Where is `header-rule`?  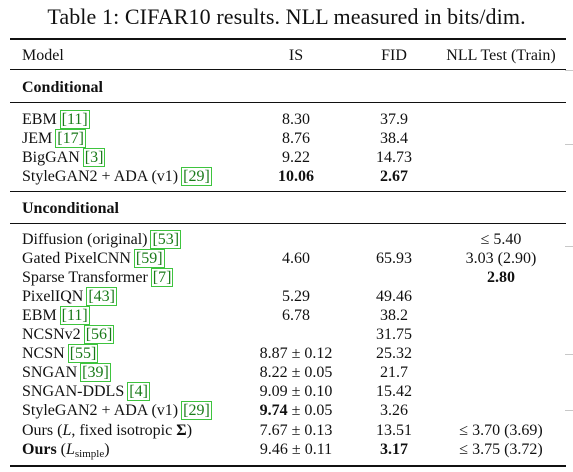
header-rule is located at coordinates (288, 69).